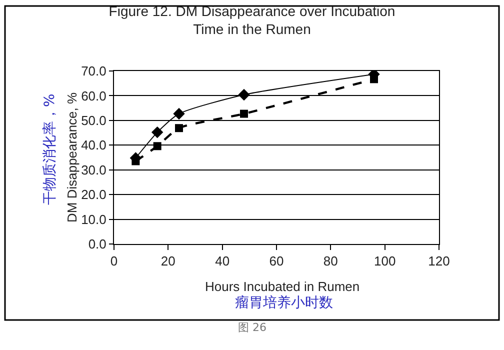 This screenshot has width=504, height=350. I want to click on x-tick-label: 40, so click(222, 261).